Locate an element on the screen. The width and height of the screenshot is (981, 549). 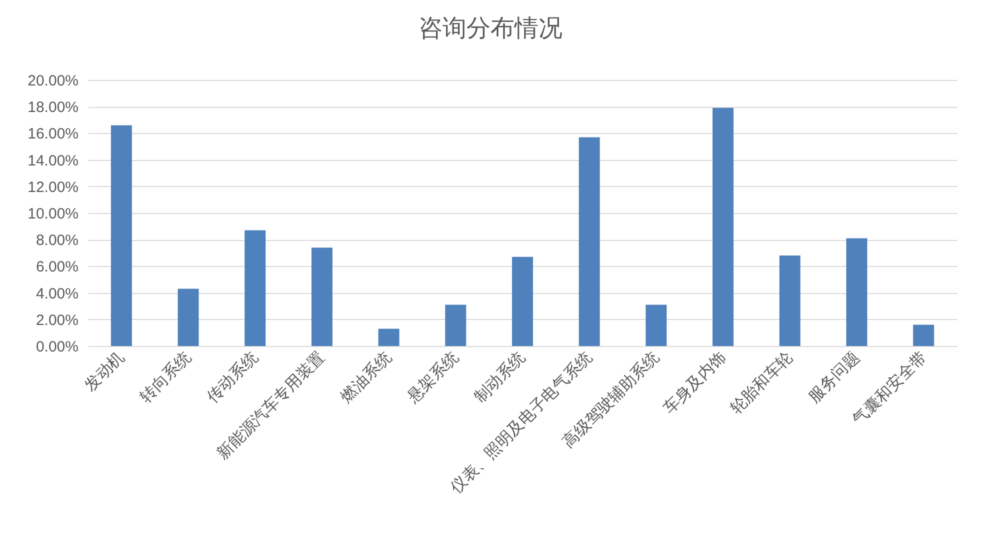
y-tick-label: 12.00% is located at coordinates (53, 187).